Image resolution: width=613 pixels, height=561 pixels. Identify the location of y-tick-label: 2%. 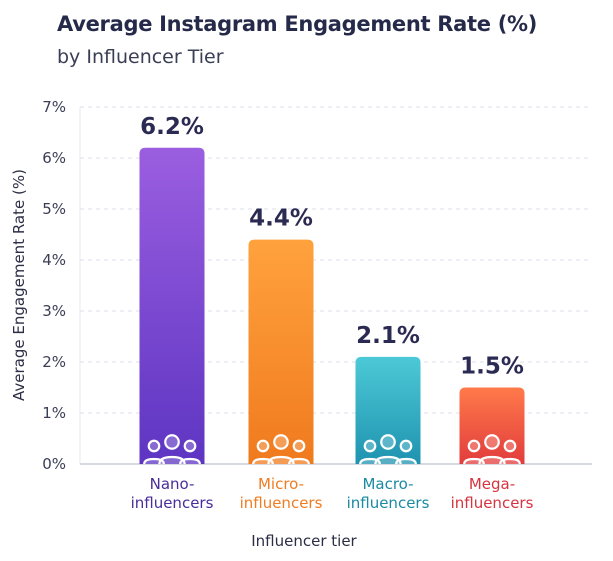
(54, 362).